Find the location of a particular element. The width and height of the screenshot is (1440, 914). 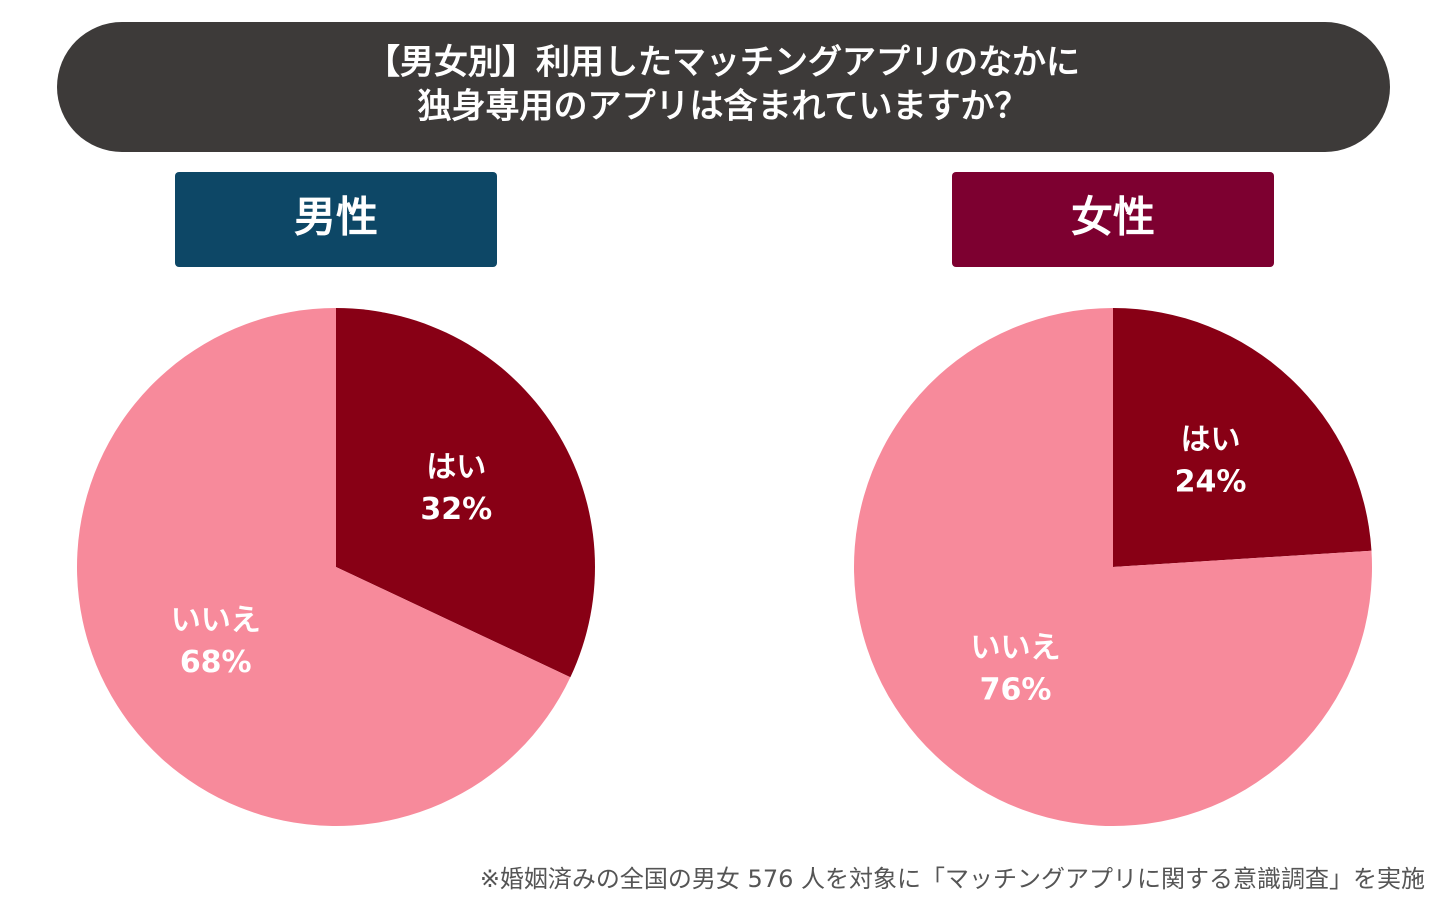

panel-title: 男性 is located at coordinates (336, 217).